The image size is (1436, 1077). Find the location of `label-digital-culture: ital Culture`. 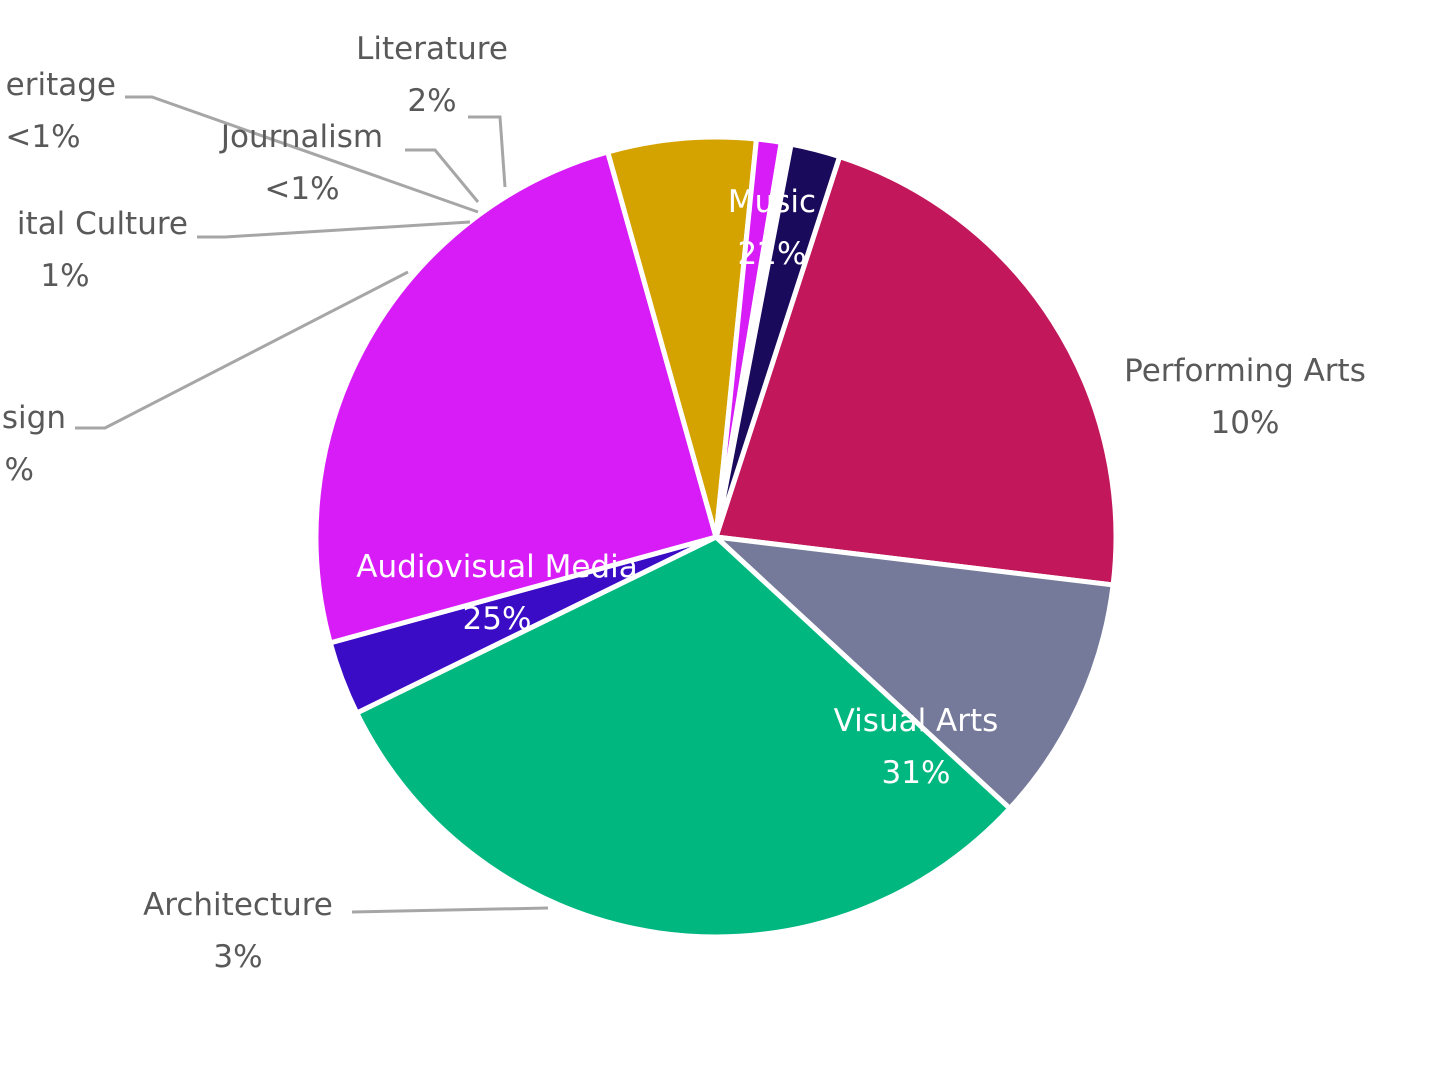

label-digital-culture: ital Culture is located at coordinates (102, 224).